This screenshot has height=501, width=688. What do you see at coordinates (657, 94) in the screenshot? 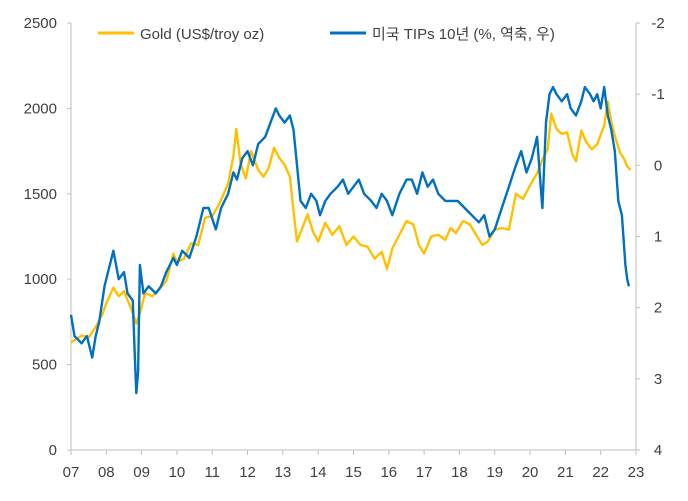
I see `right-tick-label: -1` at bounding box center [657, 94].